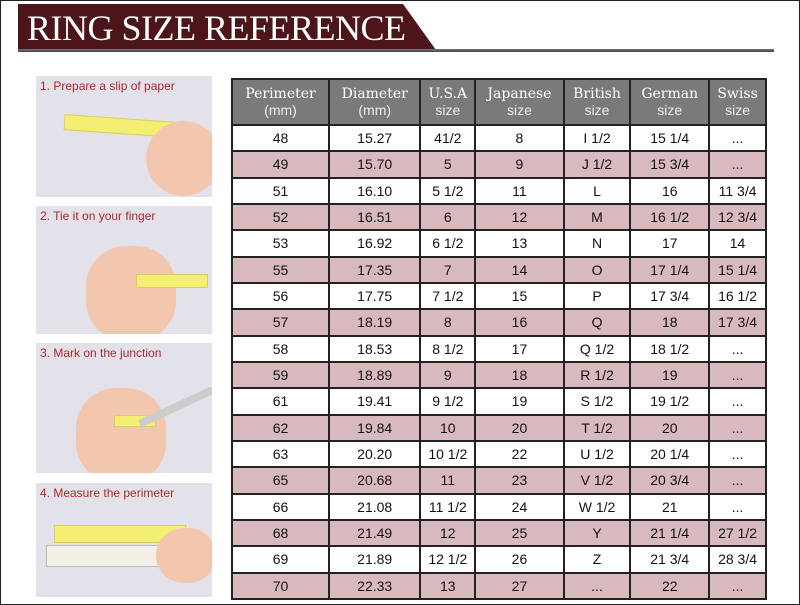  I want to click on table-cell: 61, so click(280, 401).